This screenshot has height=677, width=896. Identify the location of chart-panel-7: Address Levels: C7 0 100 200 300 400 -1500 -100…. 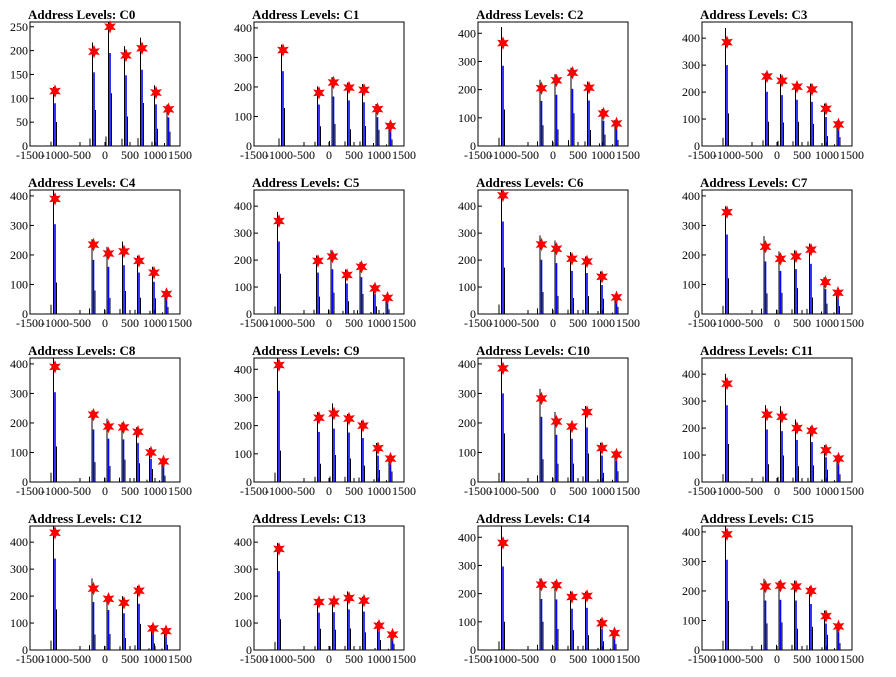
(783, 258).